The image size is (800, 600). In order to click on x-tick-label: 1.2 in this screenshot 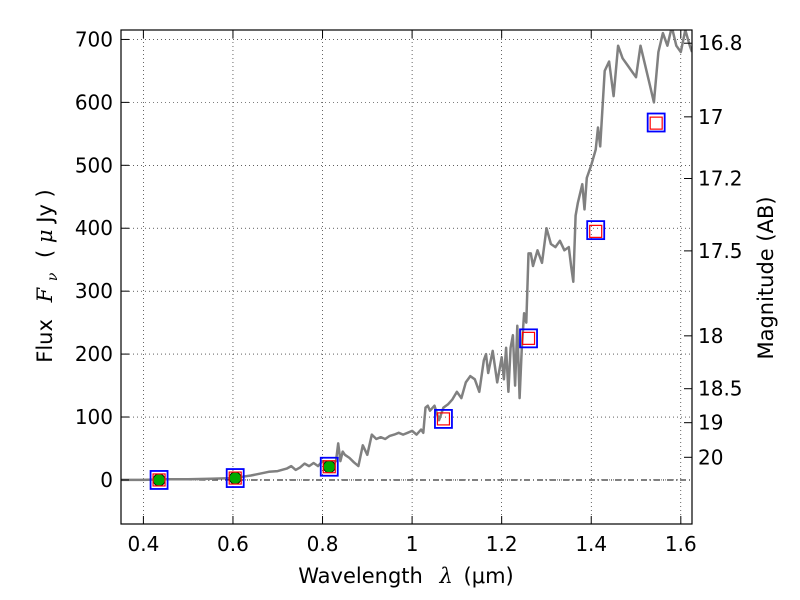, I will do `click(502, 544)`.